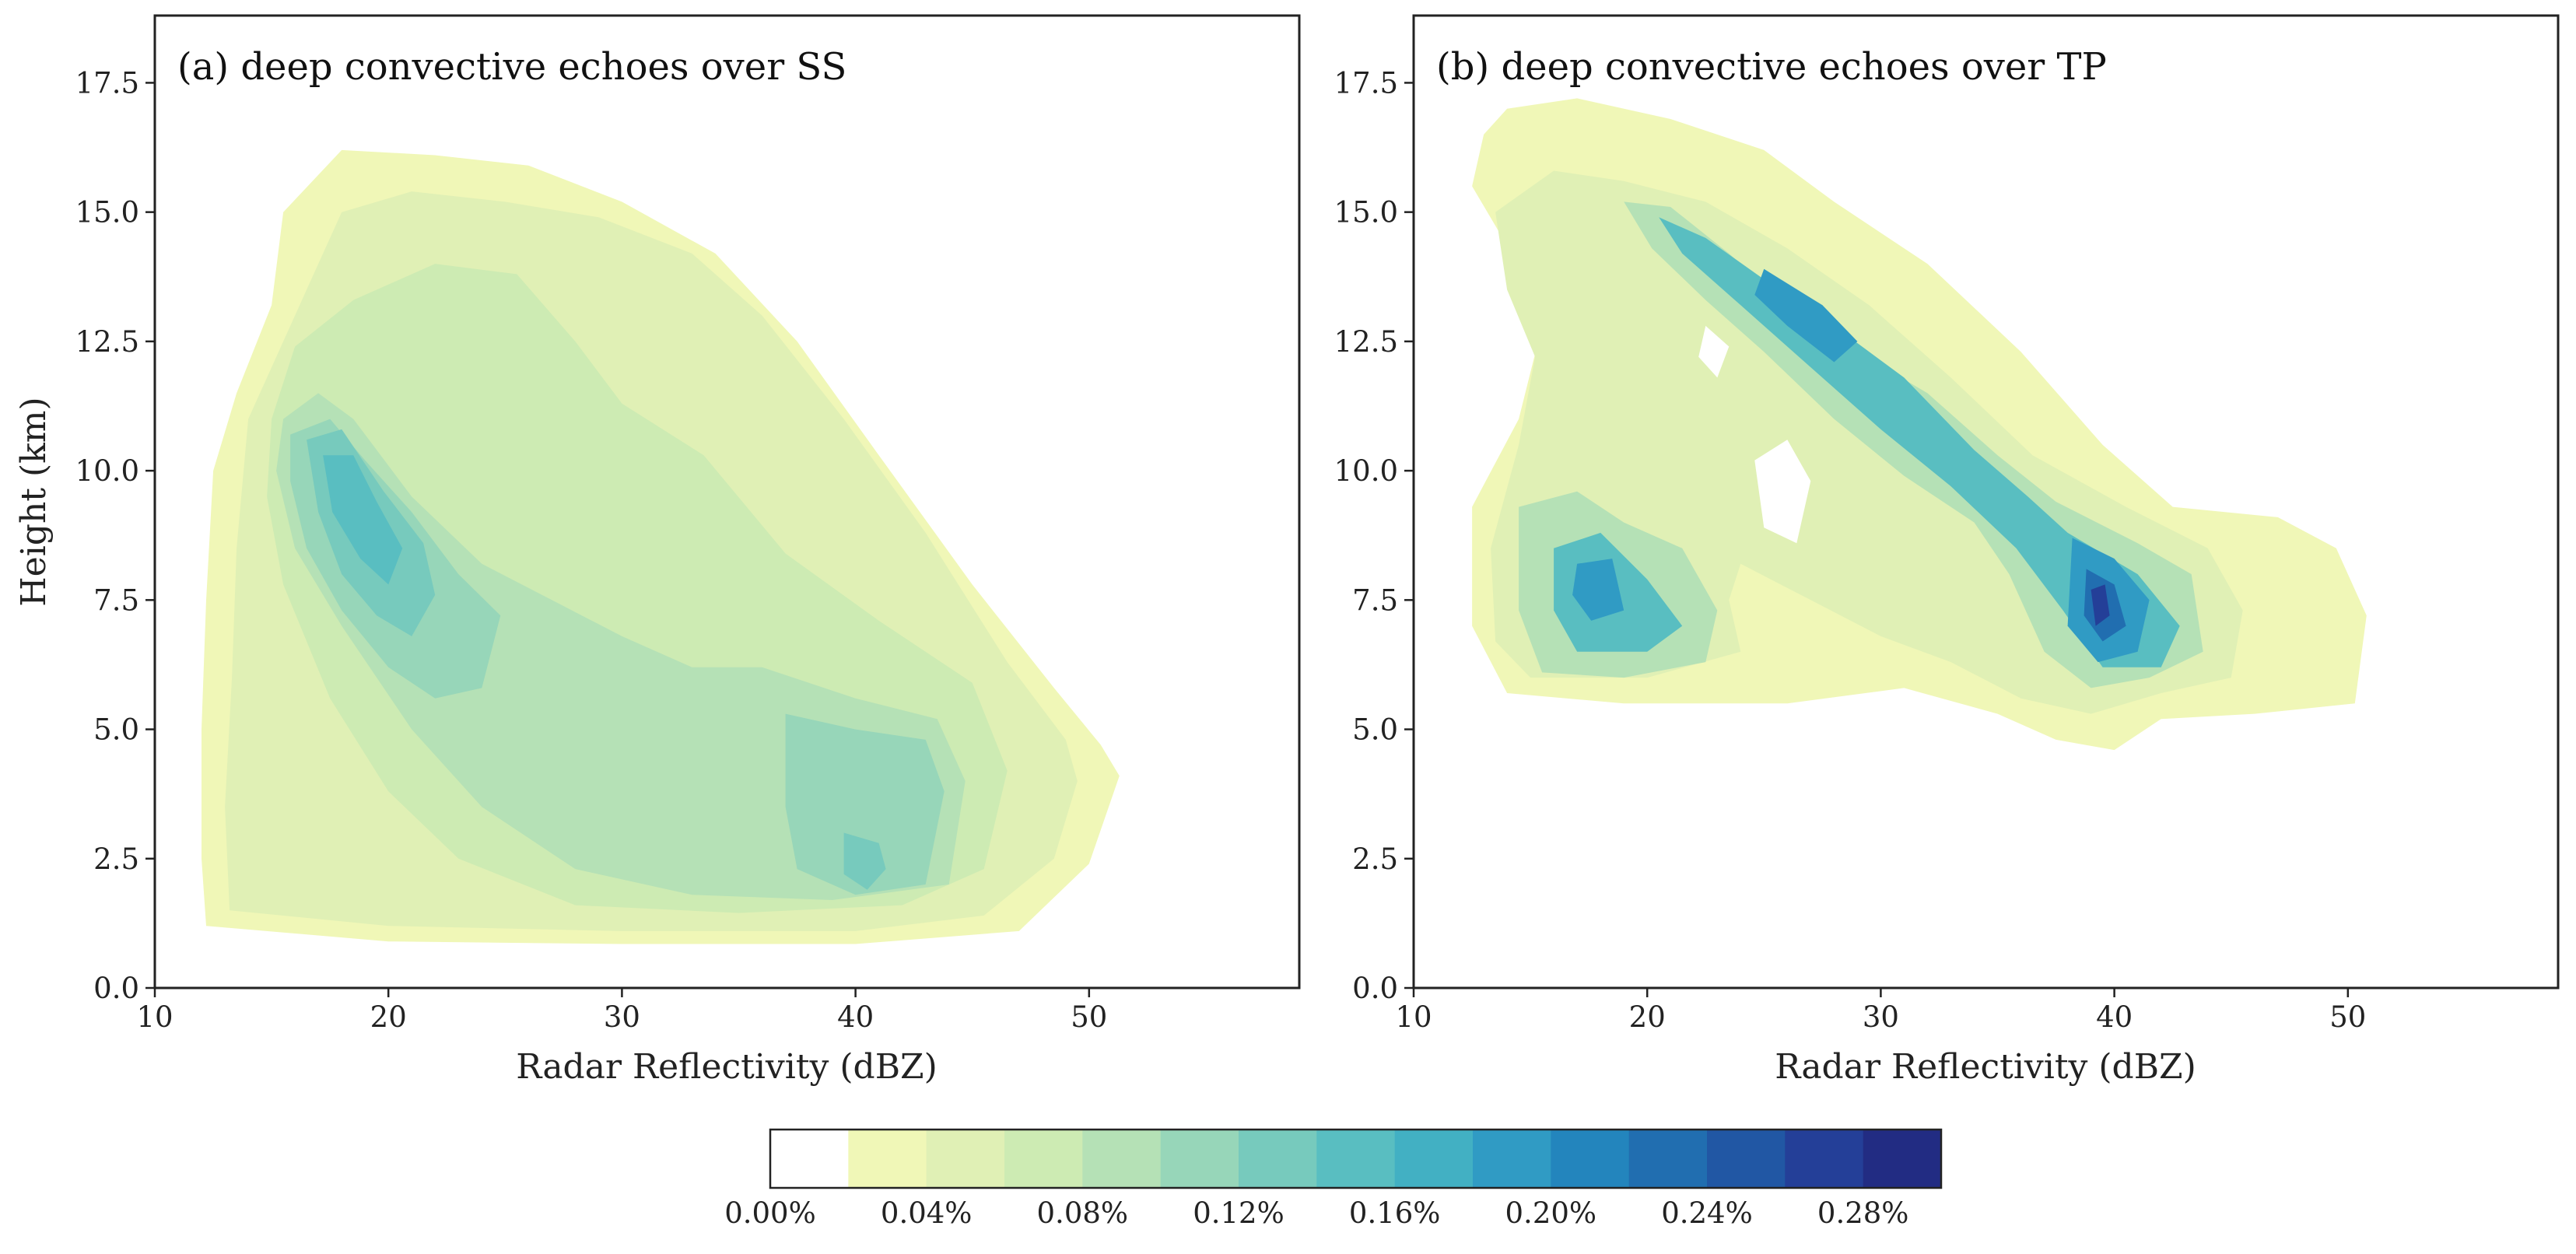 This screenshot has width=2576, height=1254. Describe the element at coordinates (1083, 1213) in the screenshot. I see `colorbar-tick-label-2: 0.08%` at that location.